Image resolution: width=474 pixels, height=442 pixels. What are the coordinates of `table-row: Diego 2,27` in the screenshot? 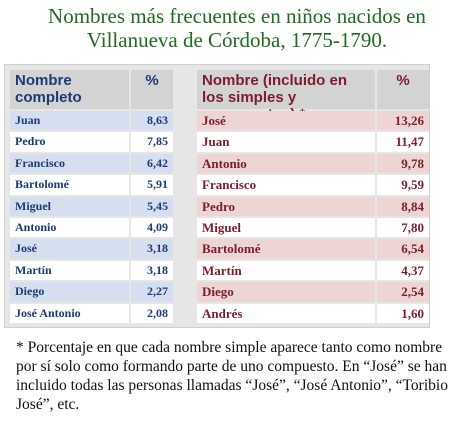 It's located at (91, 292).